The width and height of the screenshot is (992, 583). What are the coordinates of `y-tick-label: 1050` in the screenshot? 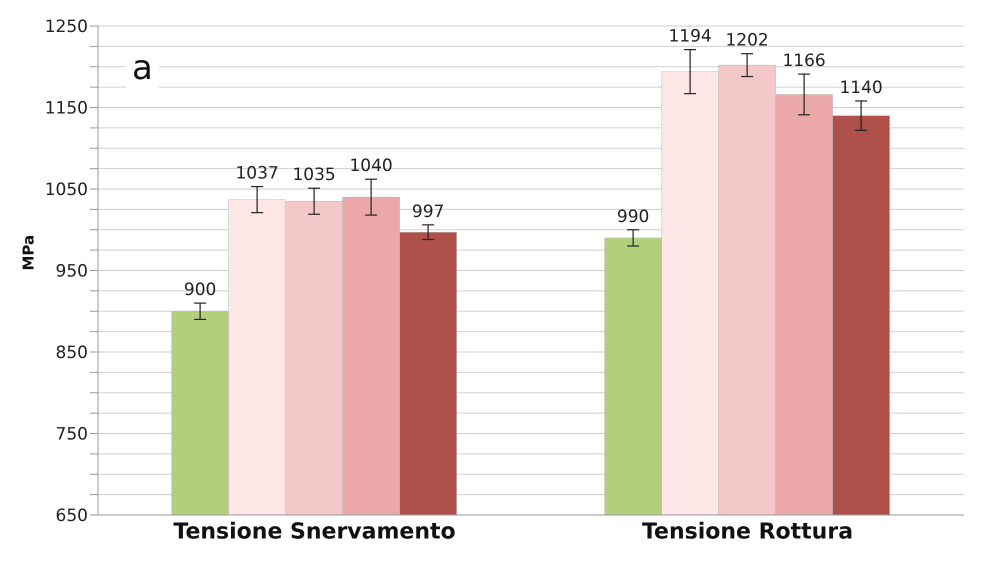 It's located at (66, 190).